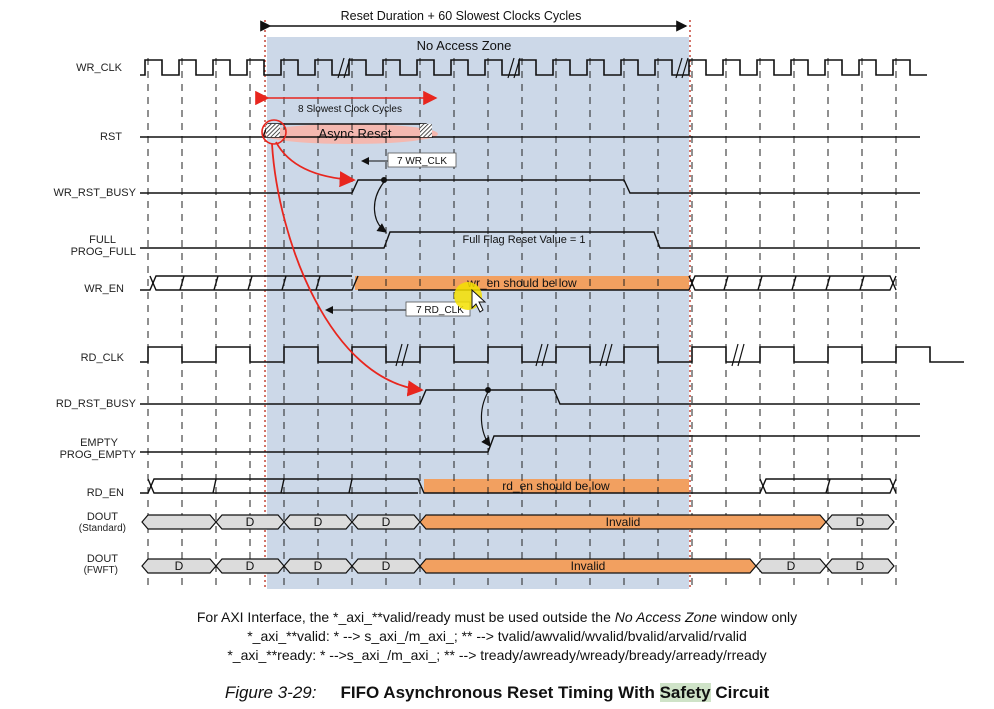 The width and height of the screenshot is (994, 709). What do you see at coordinates (347, 270) in the screenshot?
I see `reset-to-rd-busy-arrow` at bounding box center [347, 270].